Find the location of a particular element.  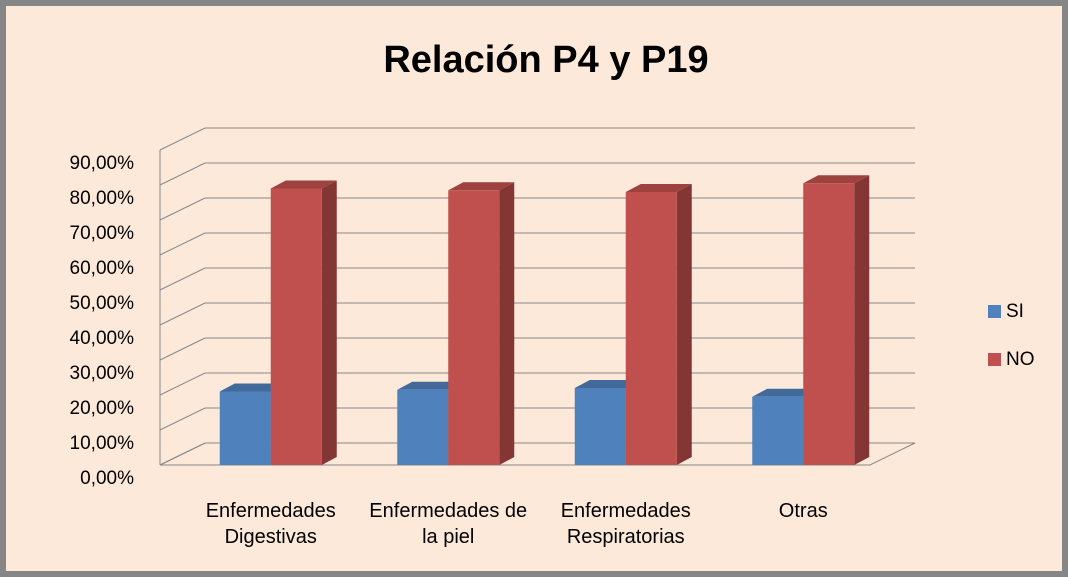

chart-title: Relación P4 y P19 is located at coordinates (545, 60).